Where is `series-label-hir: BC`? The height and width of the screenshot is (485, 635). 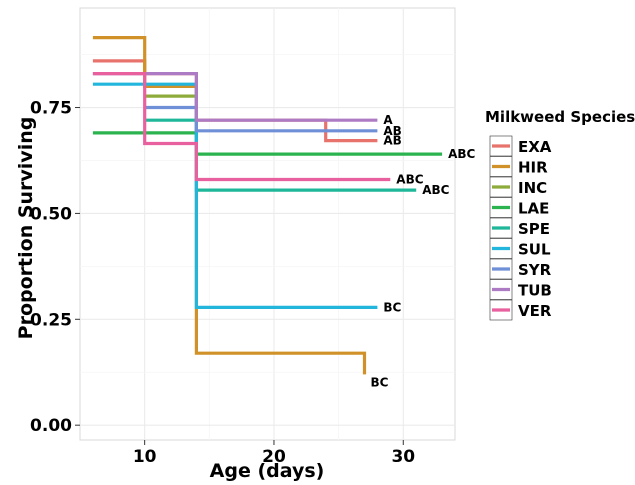
series-label-hir: BC is located at coordinates (380, 382).